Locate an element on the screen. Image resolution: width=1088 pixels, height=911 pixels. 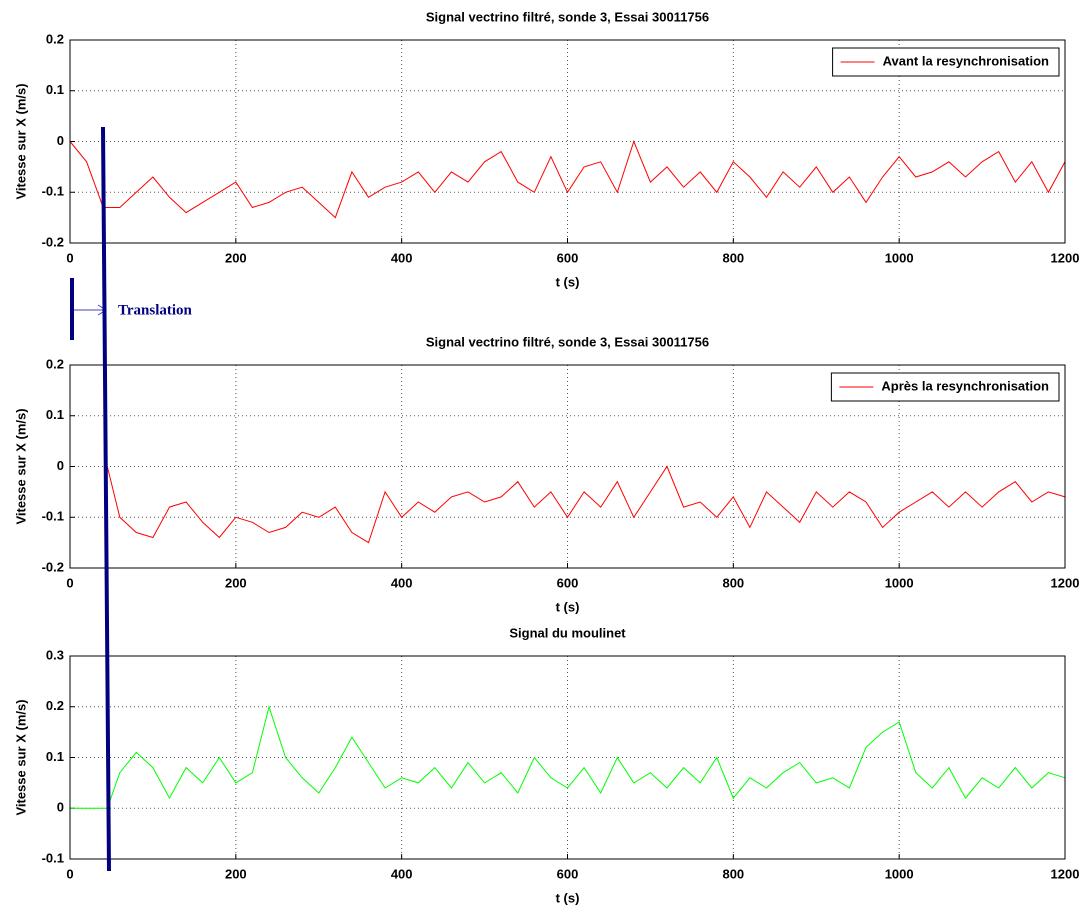
y-tick-label: 0.3 is located at coordinates (55, 654).